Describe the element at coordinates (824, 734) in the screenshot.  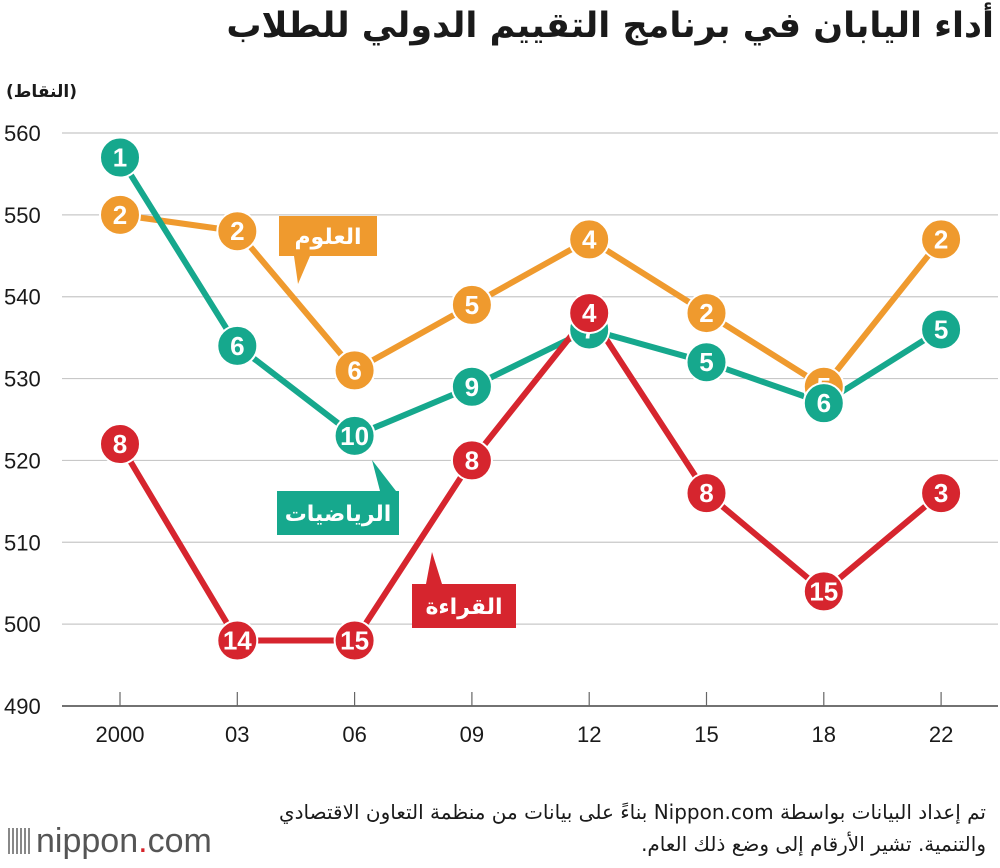
I see `x-tick-label: 18` at that location.